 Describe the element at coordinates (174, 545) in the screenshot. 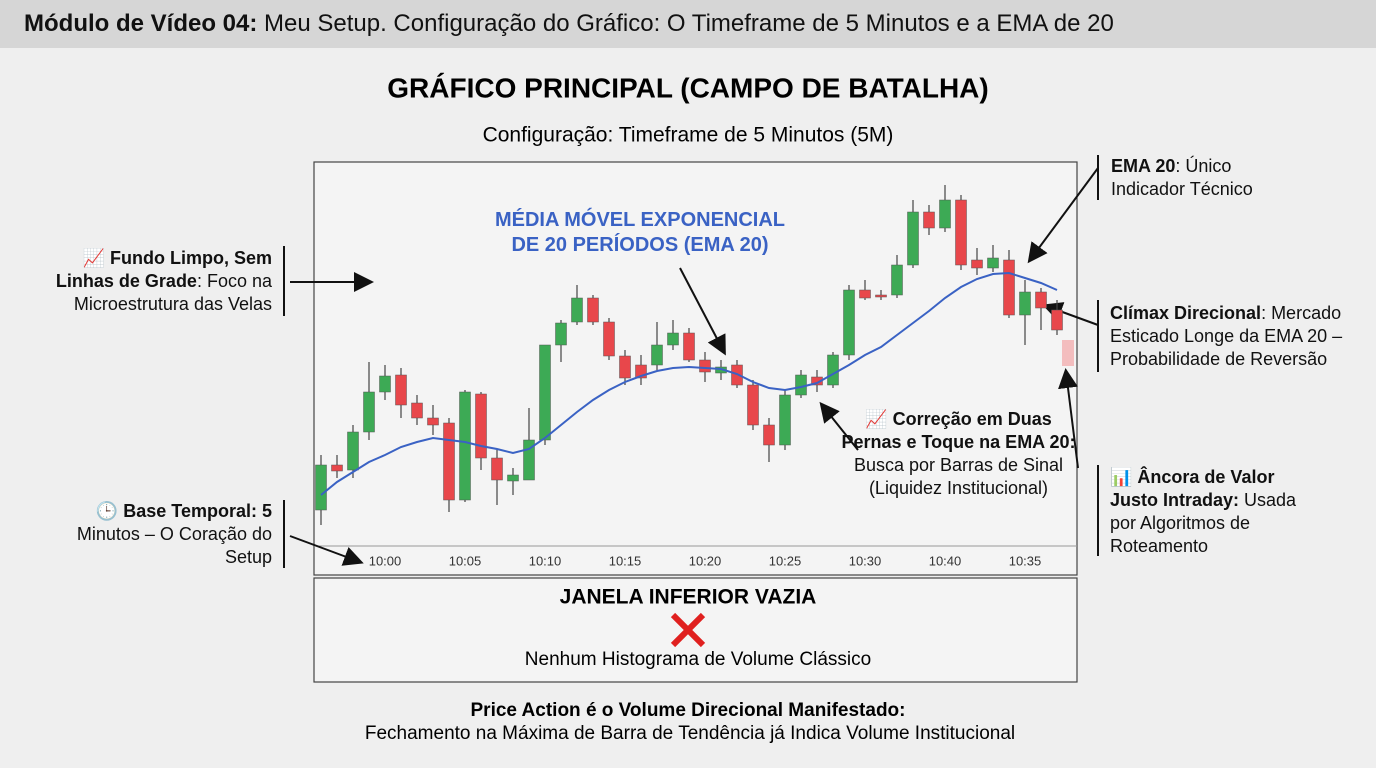

I see `annotation-text: Minutos – O Coração do Setup` at that location.